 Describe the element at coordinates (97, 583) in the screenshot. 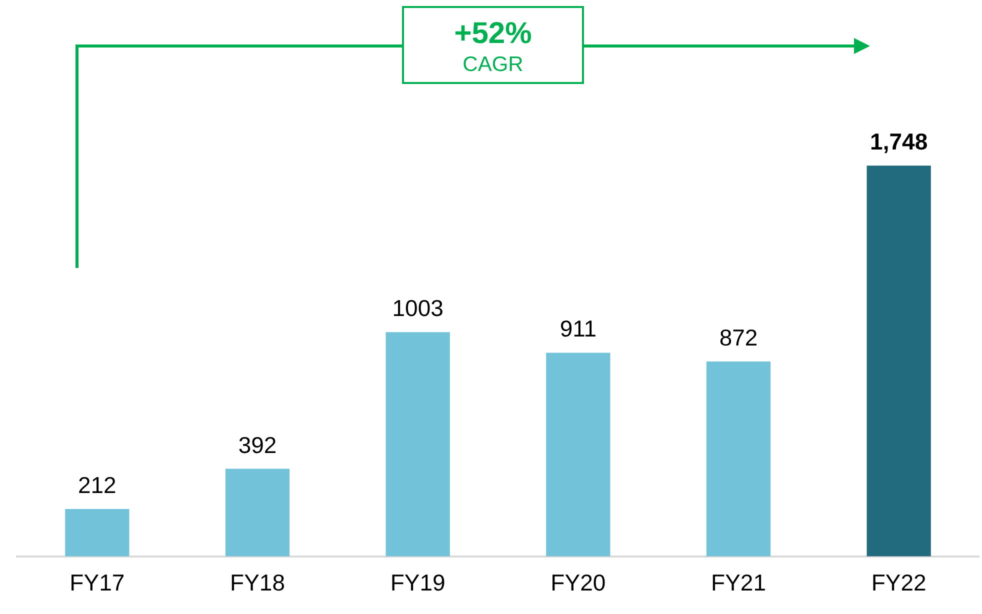

I see `x-tick-label: FY17` at that location.